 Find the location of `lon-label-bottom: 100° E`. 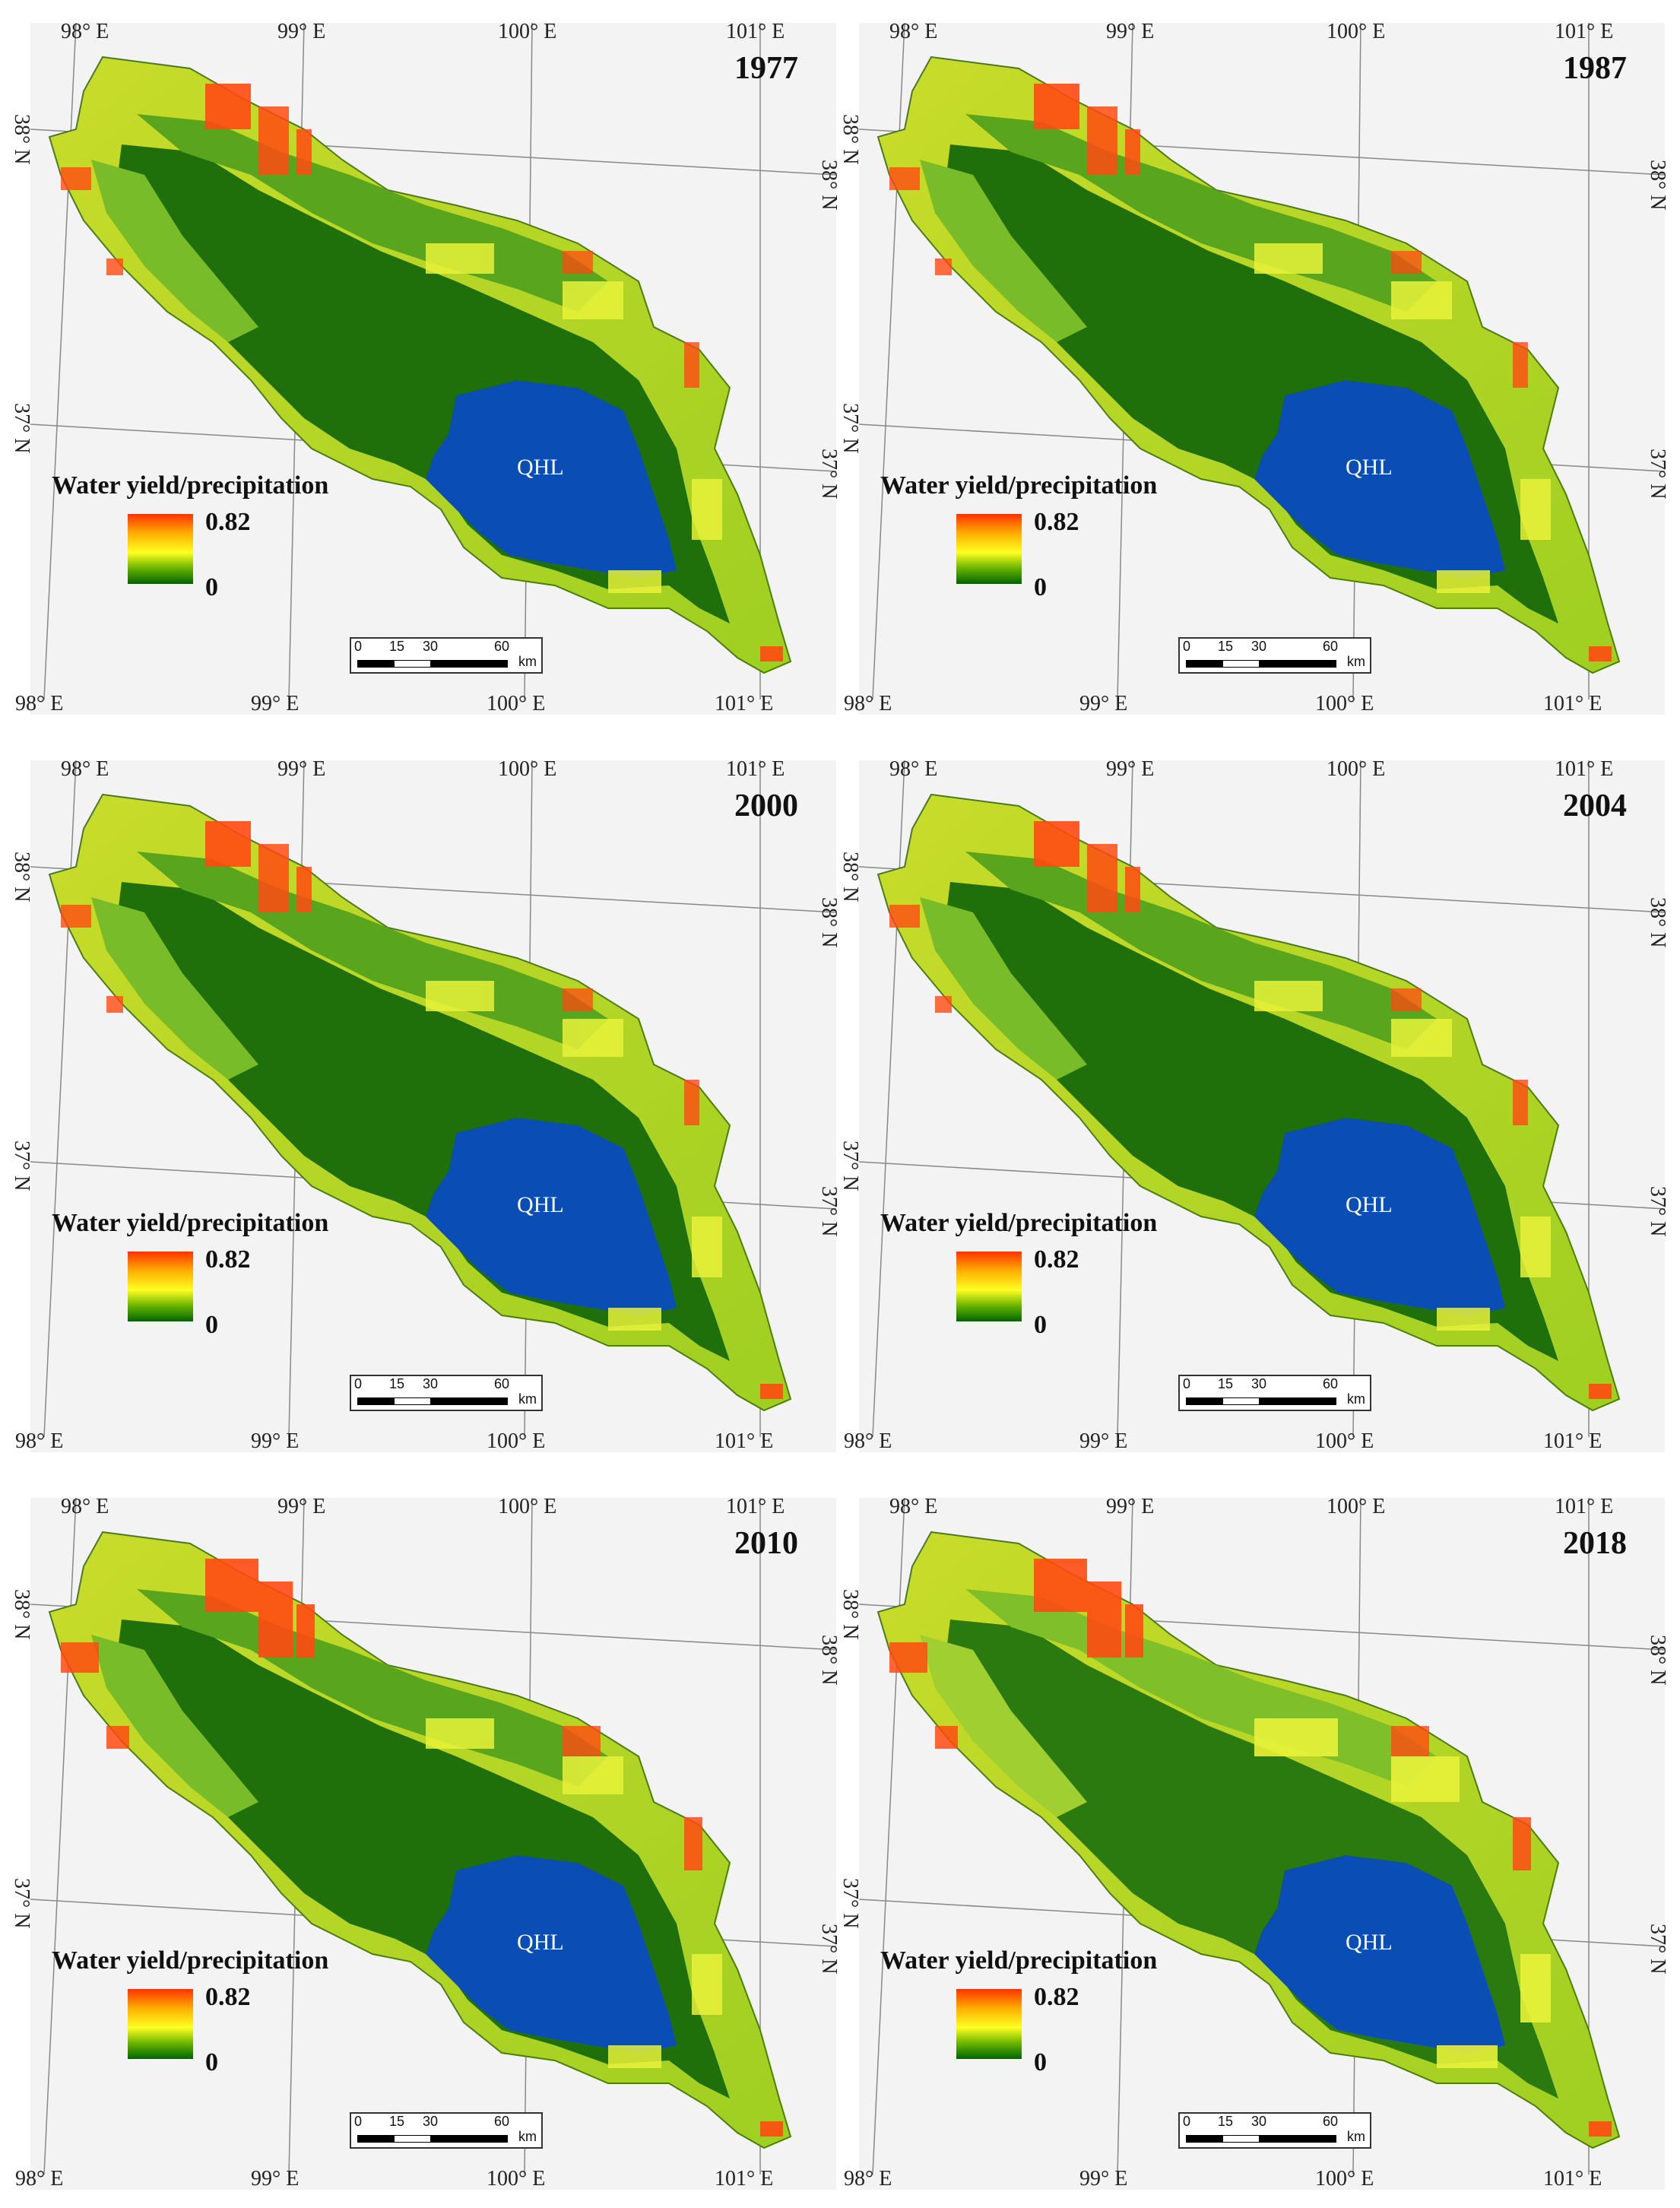

lon-label-bottom: 100° E is located at coordinates (1344, 704).